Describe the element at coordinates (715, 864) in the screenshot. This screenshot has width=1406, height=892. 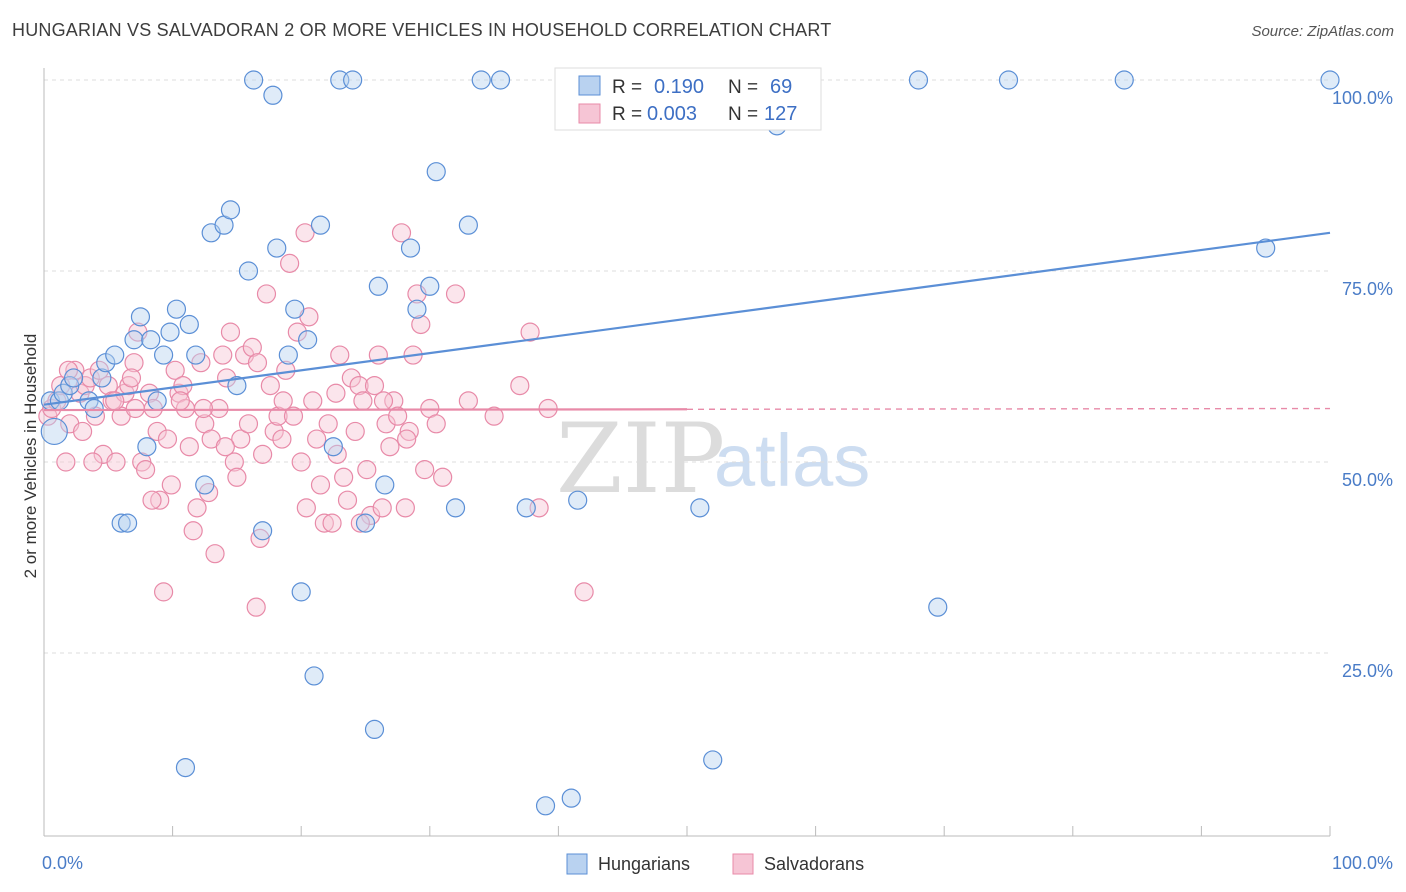
I see `series-legend: Hungarians Salvadorans` at that location.